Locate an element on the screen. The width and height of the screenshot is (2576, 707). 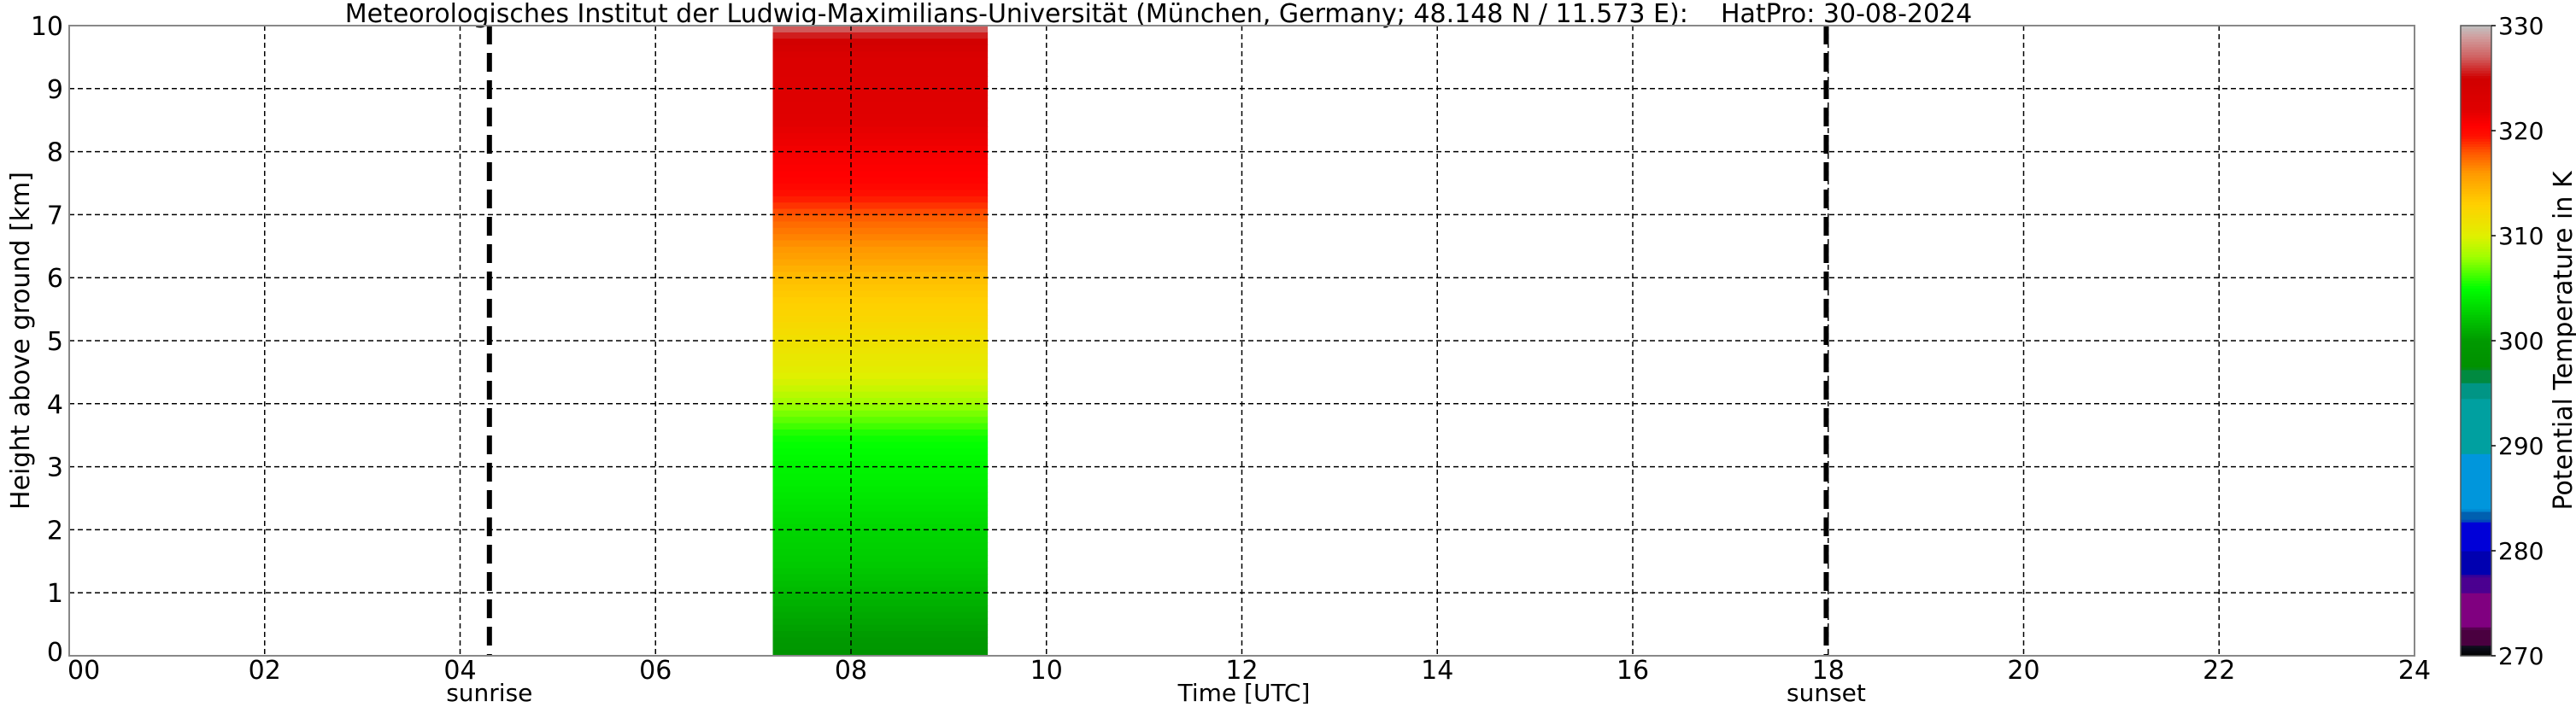
y-tick-label: 8 is located at coordinates (55, 153).